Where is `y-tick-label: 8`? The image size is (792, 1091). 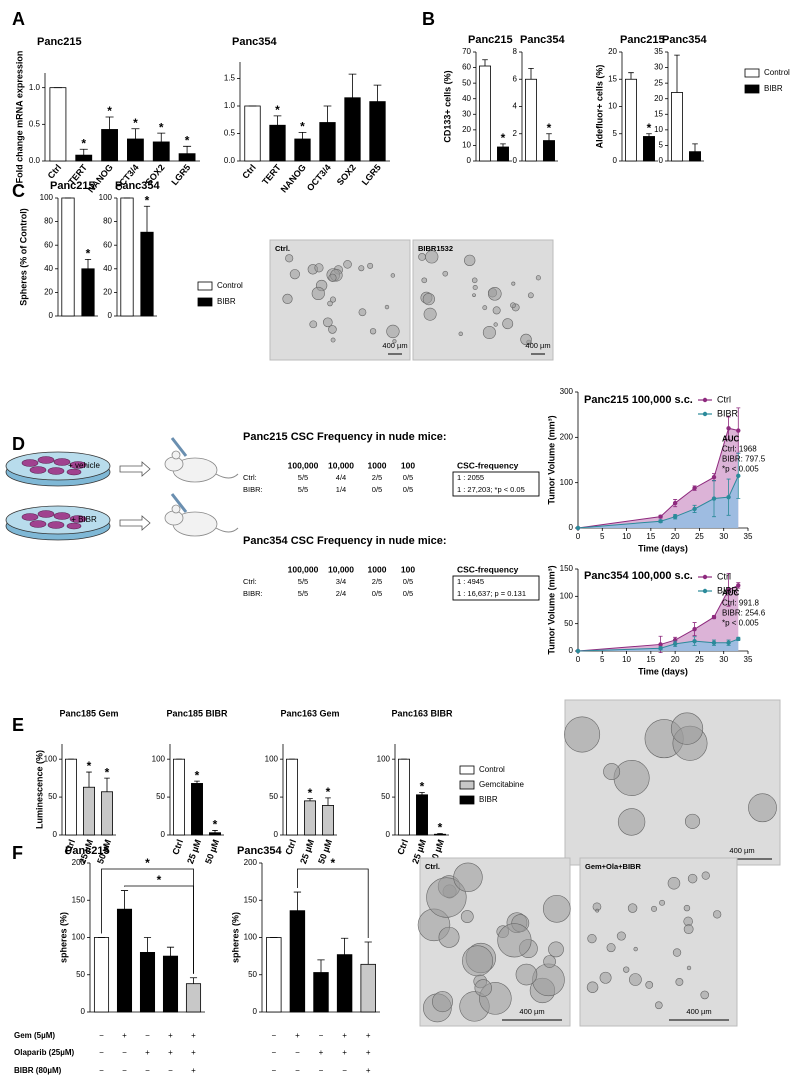 y-tick-label: 8 is located at coordinates (515, 51).